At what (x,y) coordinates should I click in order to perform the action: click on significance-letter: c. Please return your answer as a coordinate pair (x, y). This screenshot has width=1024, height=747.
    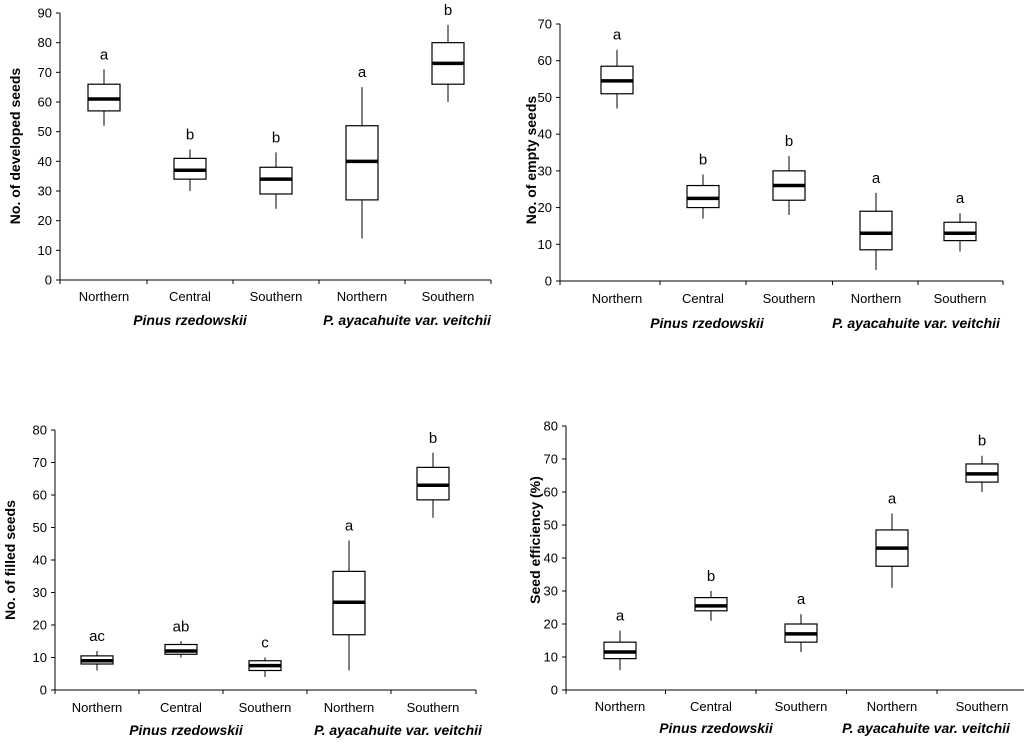
    Looking at the image, I should click on (265, 643).